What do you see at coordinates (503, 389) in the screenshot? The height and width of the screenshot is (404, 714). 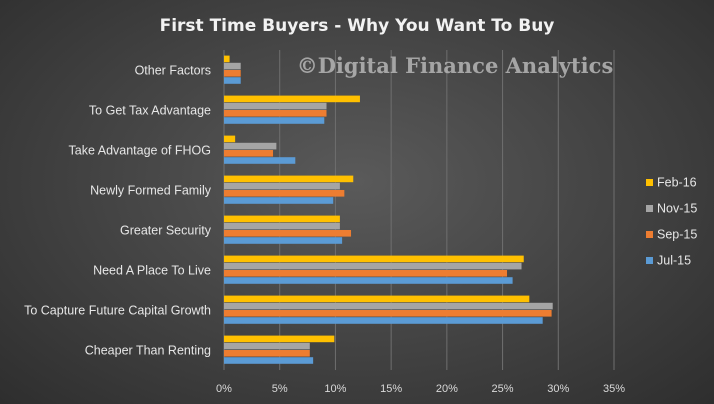 I see `x-tick-label: 25%` at bounding box center [503, 389].